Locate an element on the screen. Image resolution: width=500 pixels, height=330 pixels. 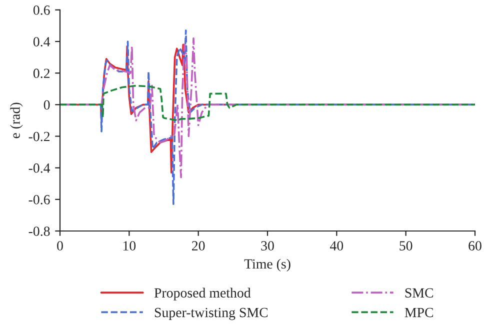
y-tick-label: -0.2 is located at coordinates (39, 137).